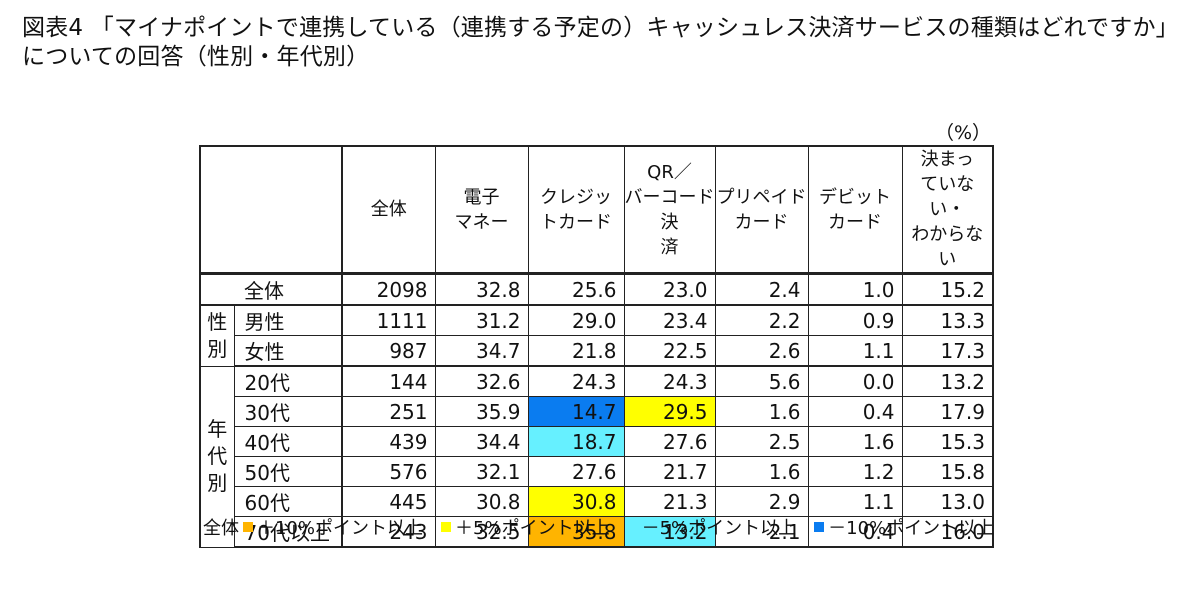  I want to click on column-header: デビット カード, so click(855, 210).